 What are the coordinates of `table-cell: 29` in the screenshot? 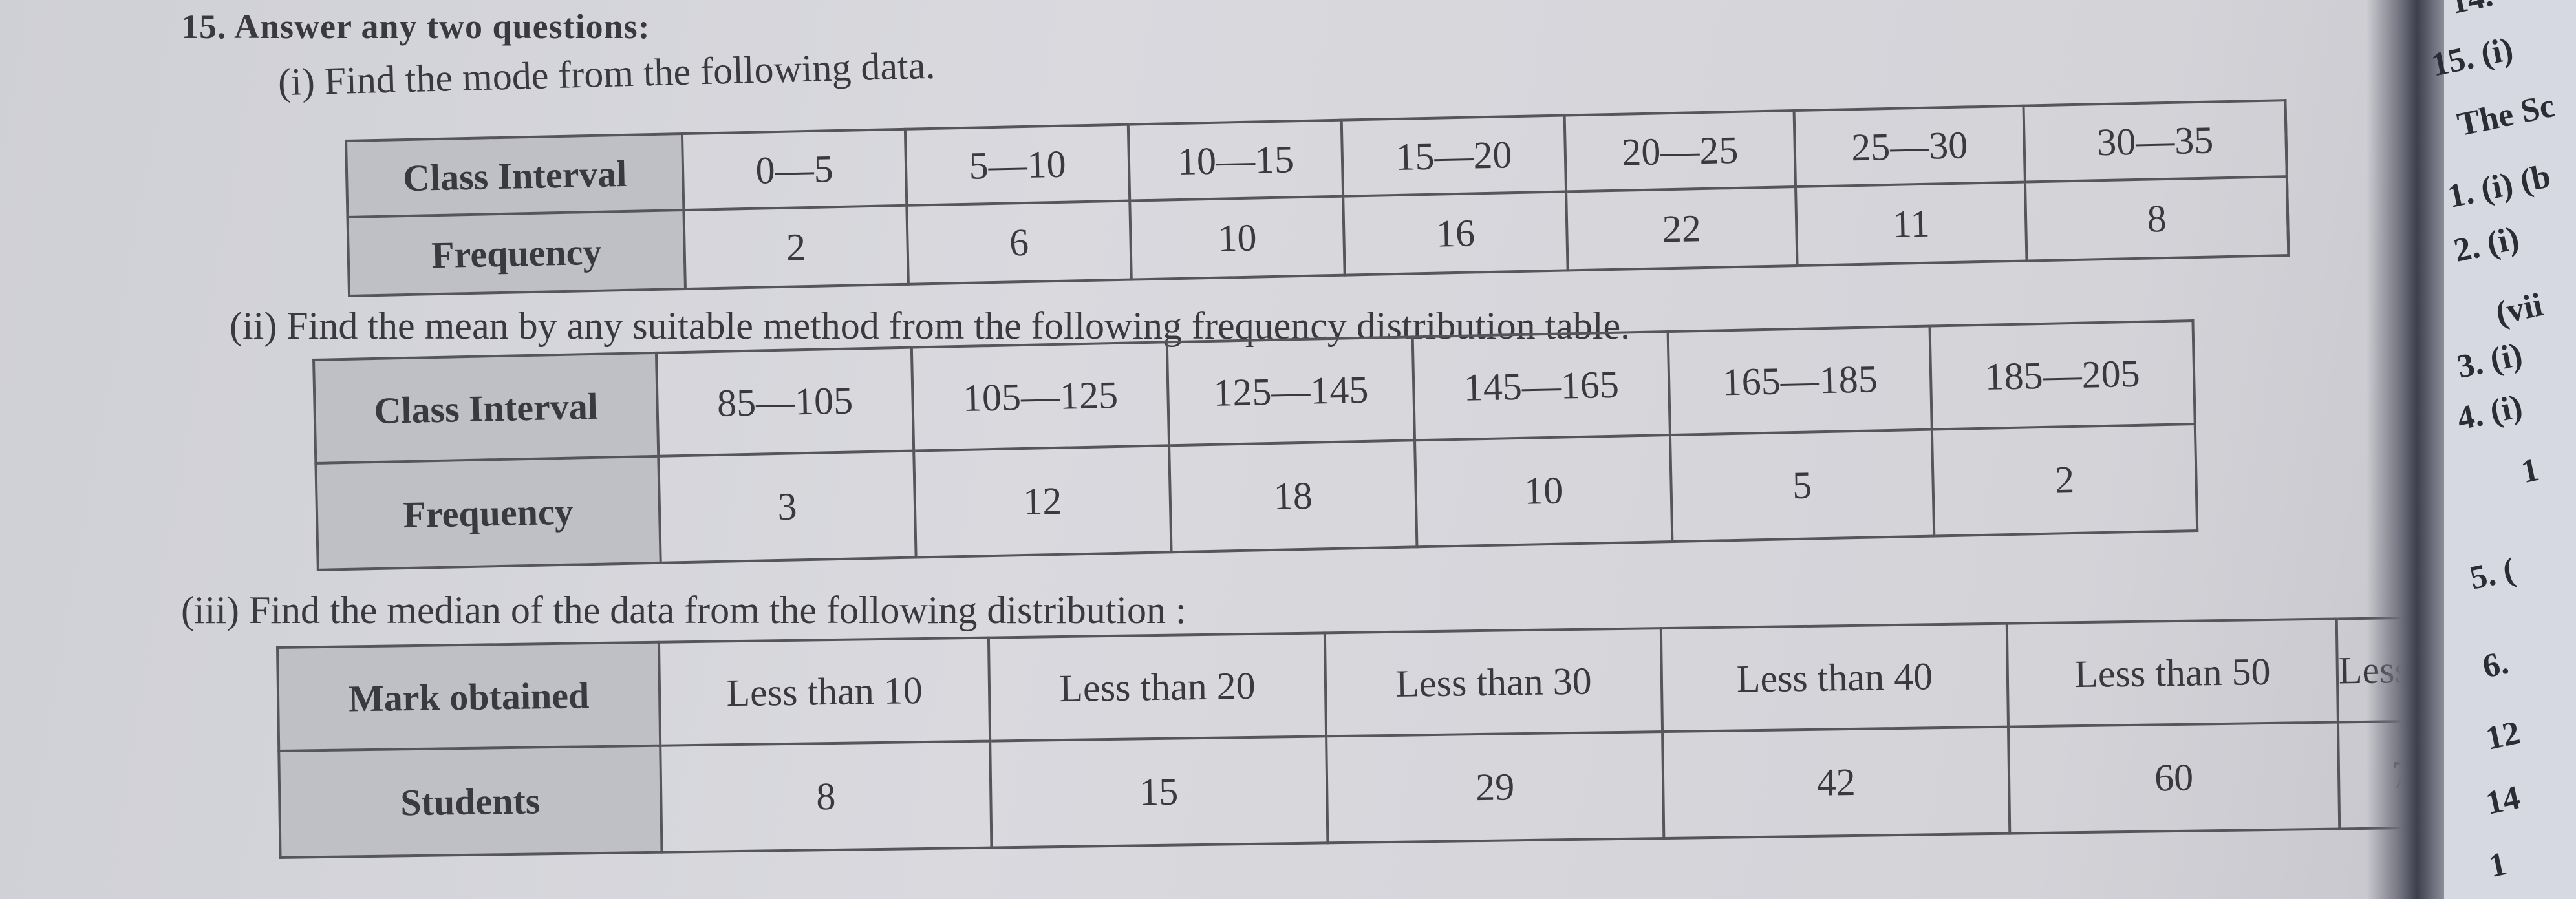 It's located at (1495, 787).